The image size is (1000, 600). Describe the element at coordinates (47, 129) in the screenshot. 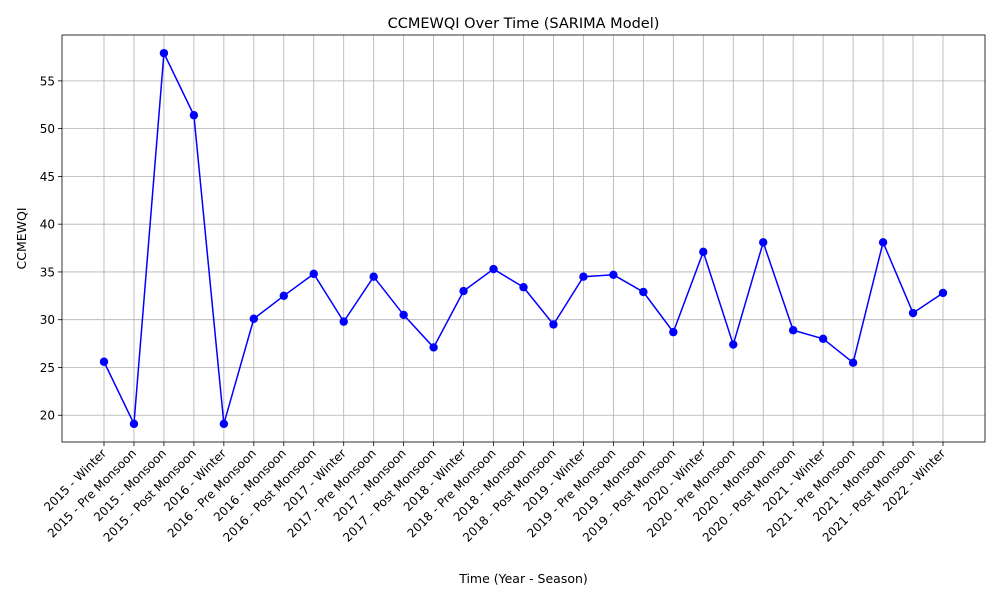

I see `y-tick-label: 50` at that location.